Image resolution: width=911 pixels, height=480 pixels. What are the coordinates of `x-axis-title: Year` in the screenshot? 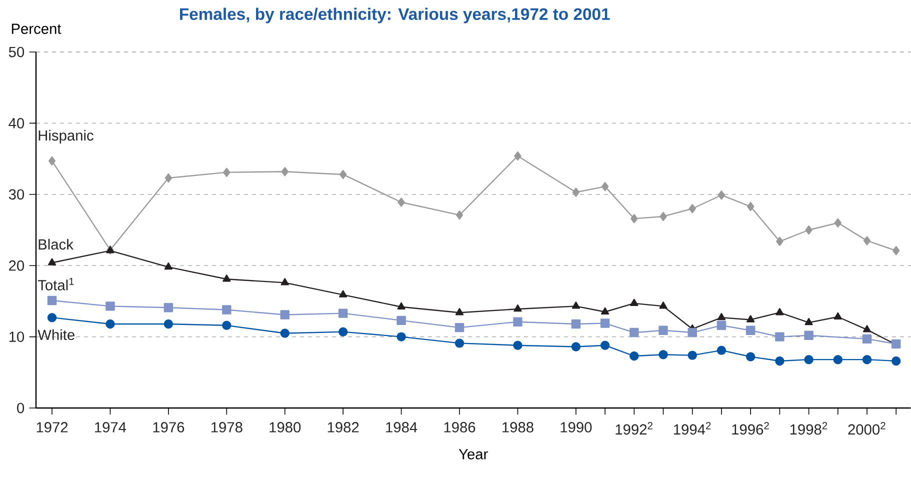 It's located at (473, 454).